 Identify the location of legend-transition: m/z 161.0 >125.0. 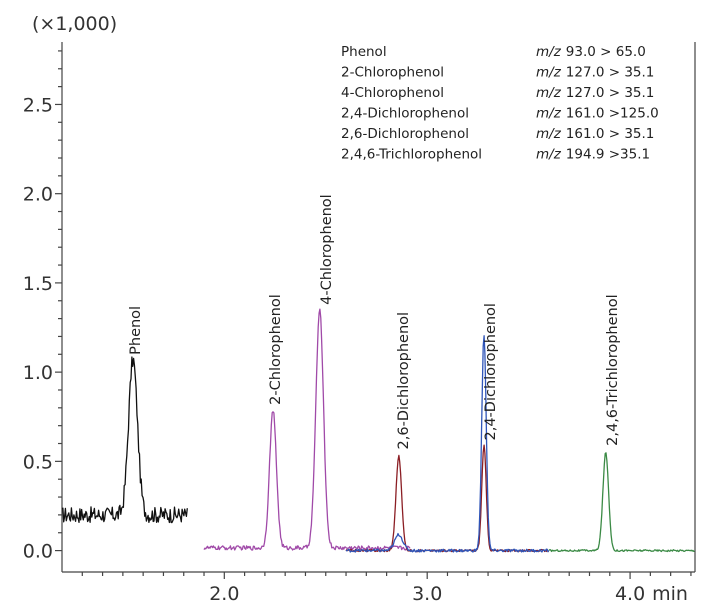
(597, 114).